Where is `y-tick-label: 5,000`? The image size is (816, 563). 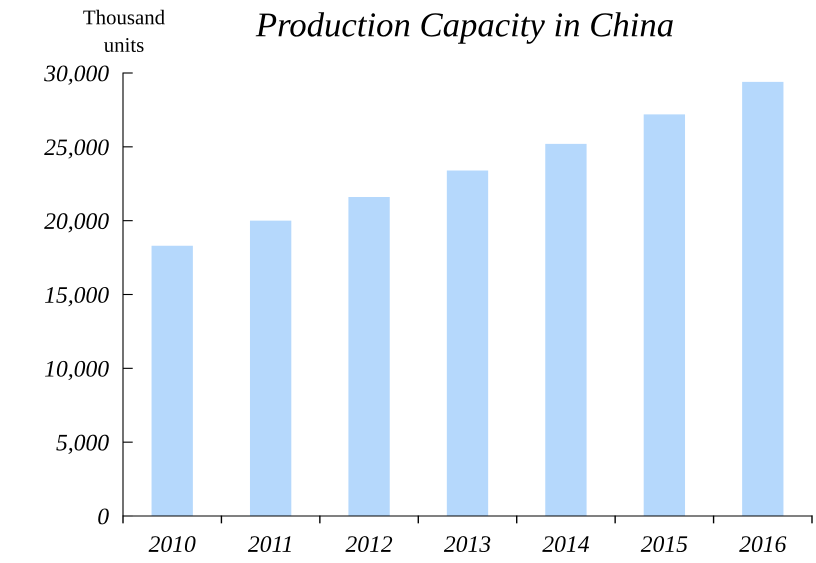 y-tick-label: 5,000 is located at coordinates (82, 444).